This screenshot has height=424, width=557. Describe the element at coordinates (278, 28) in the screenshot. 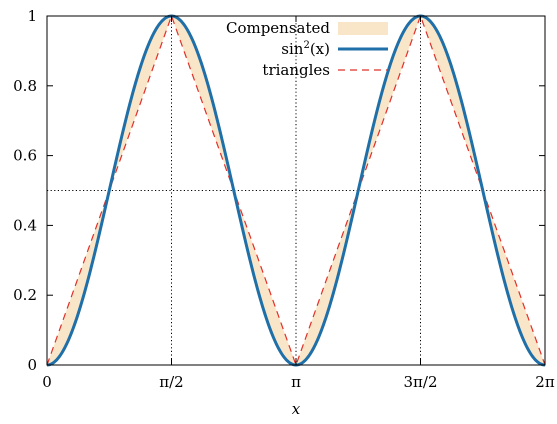

I see `legend-label-compensated: Compensated` at that location.